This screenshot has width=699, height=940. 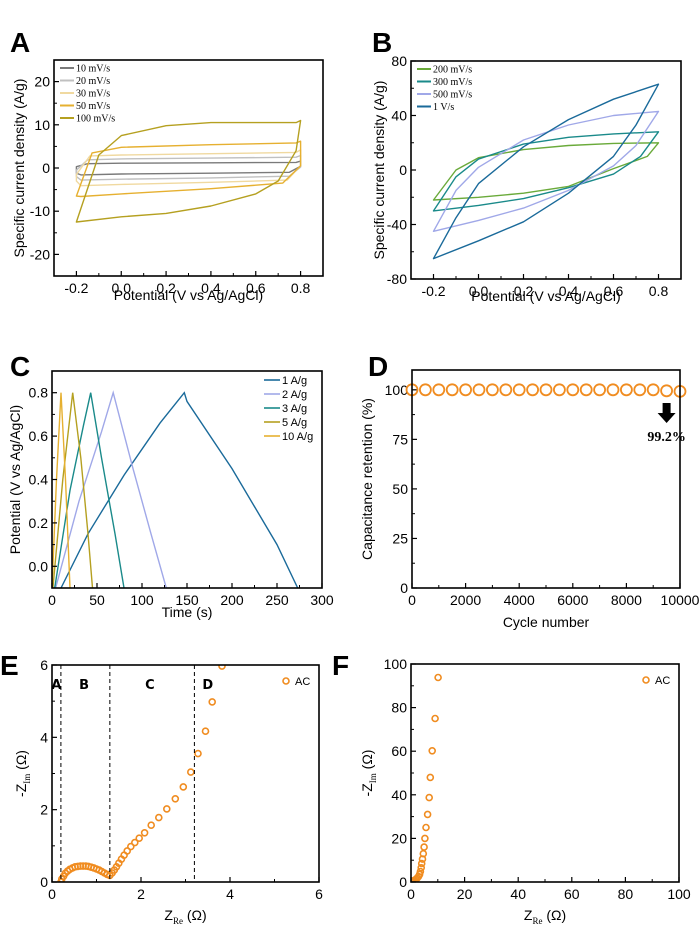 I want to click on y-axis: 0.0 0.2 0.4 0.6 0.8, so click(x=43, y=479).